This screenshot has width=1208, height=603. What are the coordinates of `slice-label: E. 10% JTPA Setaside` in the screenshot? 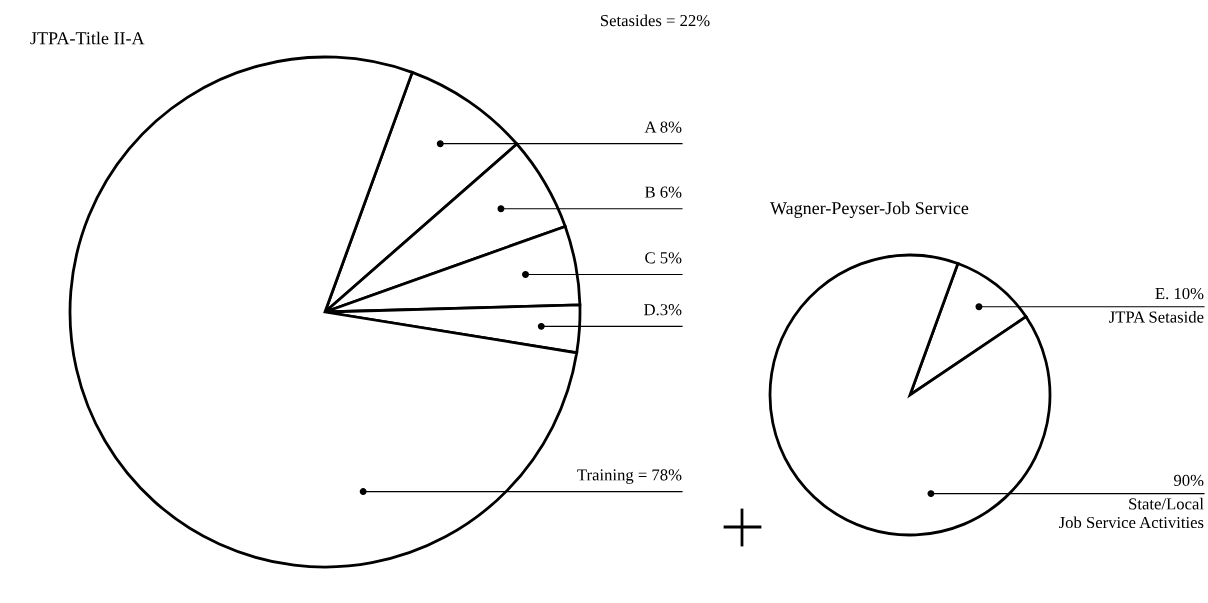 It's located at (1156, 305).